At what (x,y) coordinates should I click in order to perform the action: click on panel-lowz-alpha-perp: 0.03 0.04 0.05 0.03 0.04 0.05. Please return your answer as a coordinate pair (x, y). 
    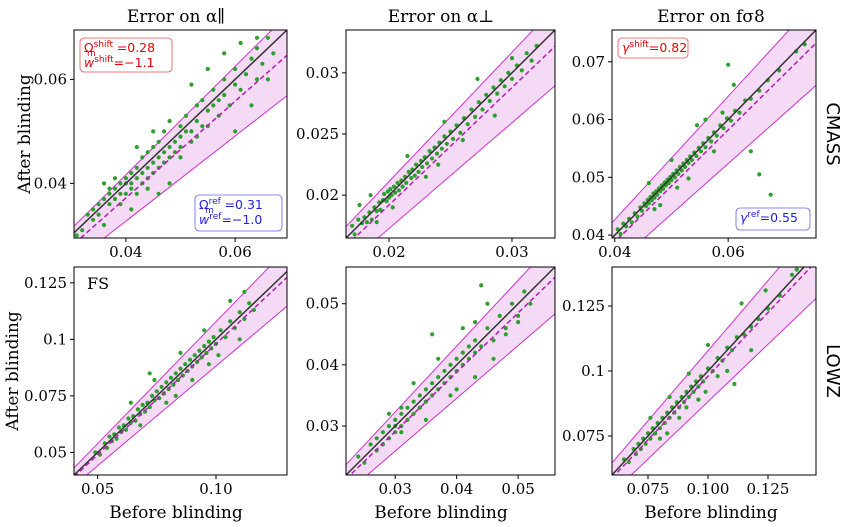
    Looking at the image, I should click on (431, 382).